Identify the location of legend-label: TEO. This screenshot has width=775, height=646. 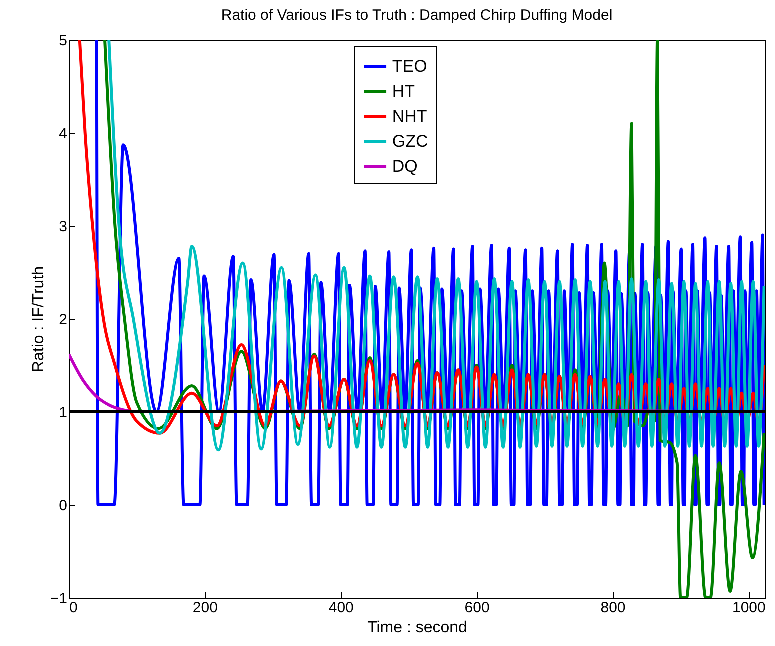
(410, 66).